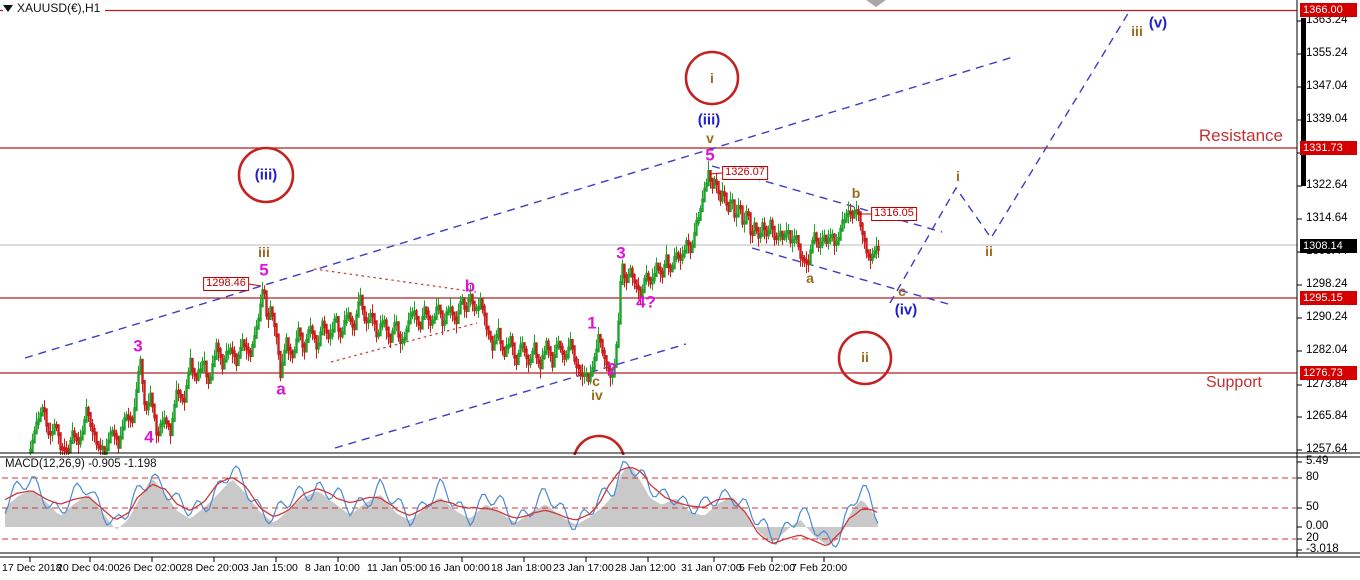  What do you see at coordinates (710, 138) in the screenshot?
I see `wave-label-v: v` at bounding box center [710, 138].